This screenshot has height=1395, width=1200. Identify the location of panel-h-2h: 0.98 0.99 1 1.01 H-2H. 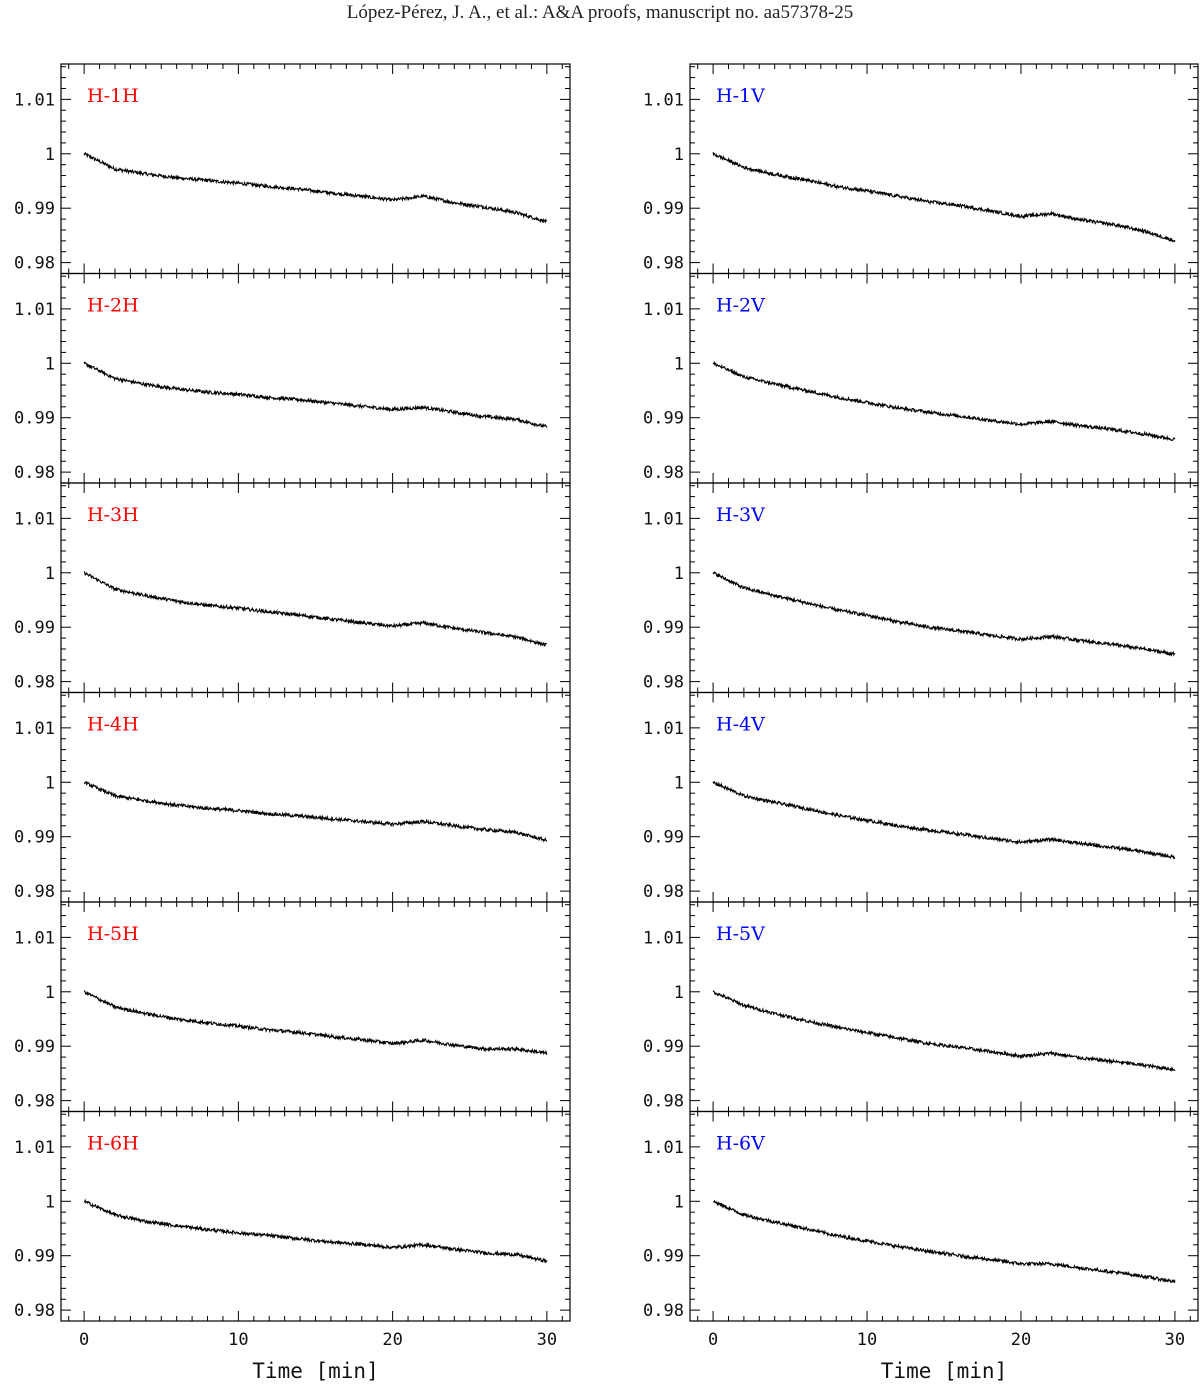
(292, 378).